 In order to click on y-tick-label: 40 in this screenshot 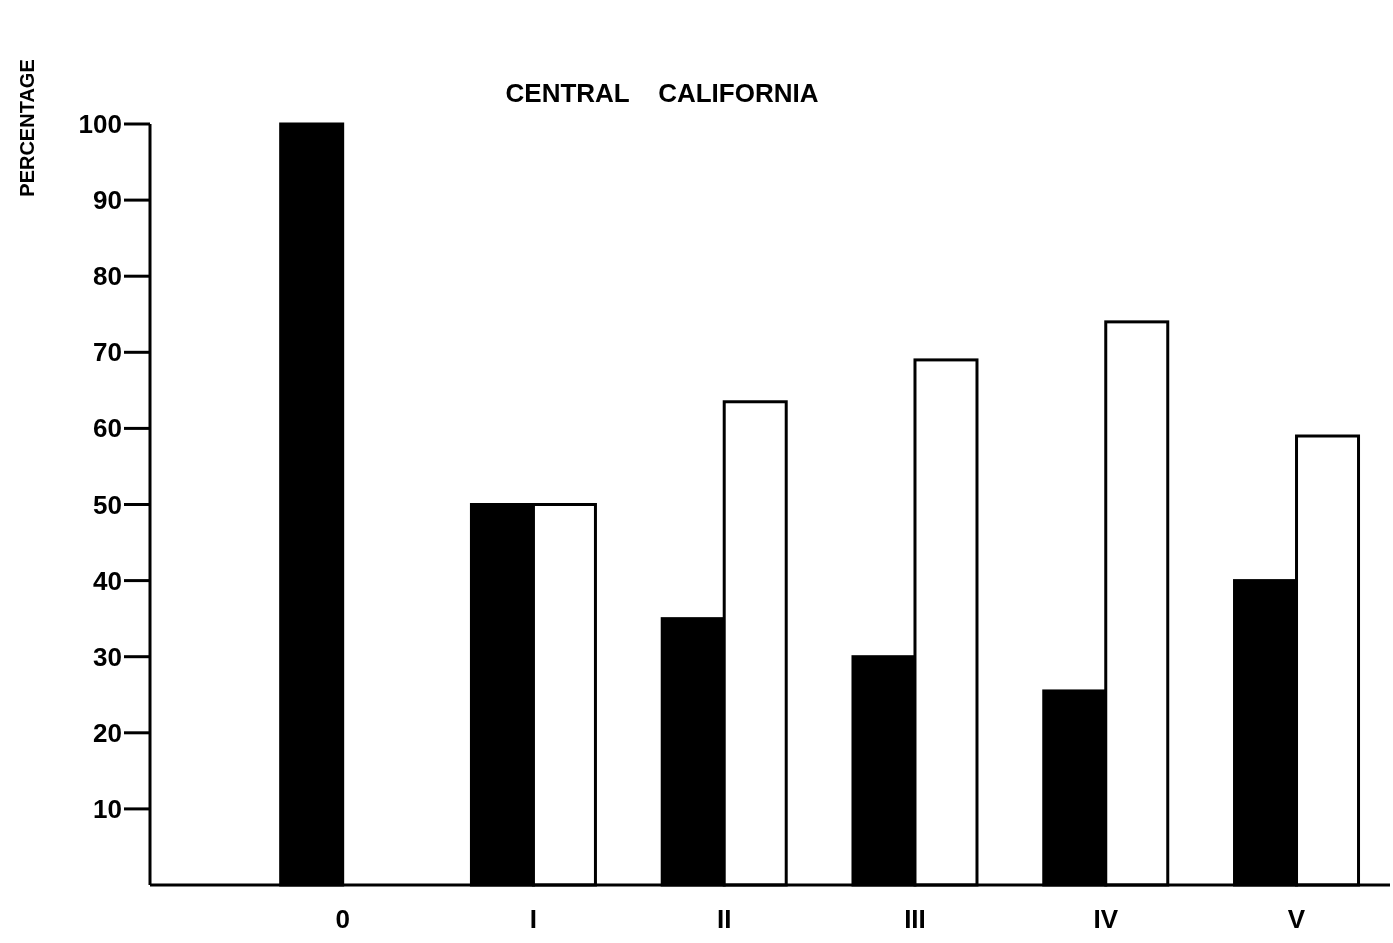, I will do `click(107, 580)`.